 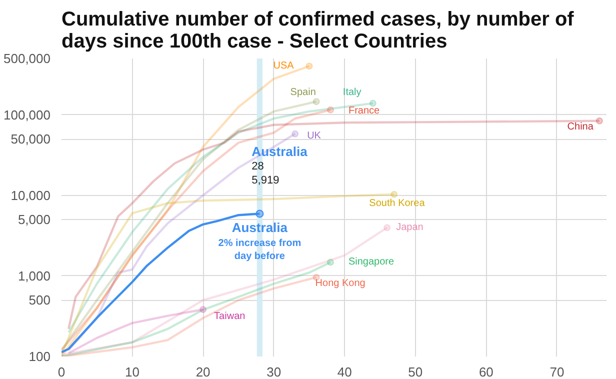 What do you see at coordinates (39, 300) in the screenshot?
I see `y-tick-label: 500` at bounding box center [39, 300].